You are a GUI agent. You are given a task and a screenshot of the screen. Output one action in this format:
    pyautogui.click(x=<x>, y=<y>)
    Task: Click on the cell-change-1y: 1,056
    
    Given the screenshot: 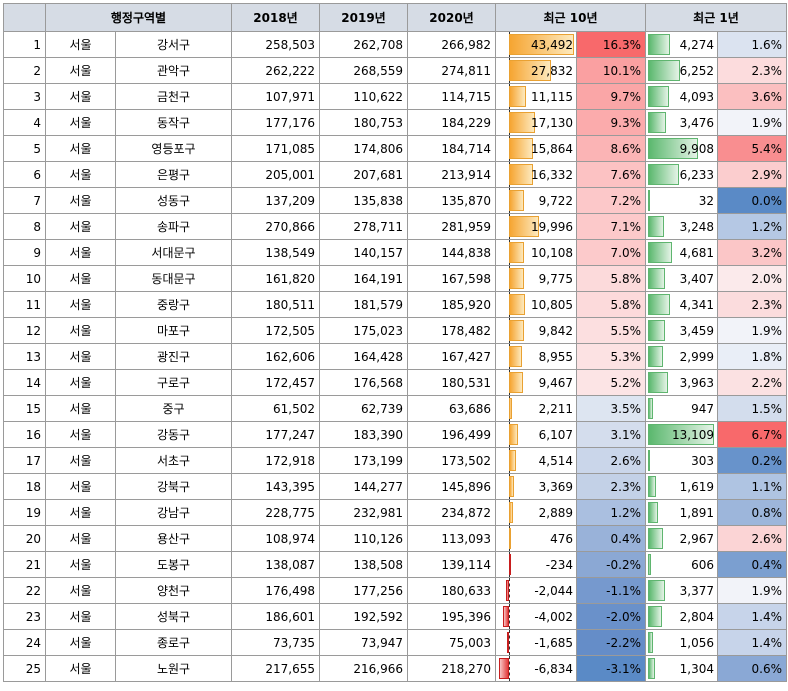 What is the action you would take?
    pyautogui.click(x=681, y=642)
    